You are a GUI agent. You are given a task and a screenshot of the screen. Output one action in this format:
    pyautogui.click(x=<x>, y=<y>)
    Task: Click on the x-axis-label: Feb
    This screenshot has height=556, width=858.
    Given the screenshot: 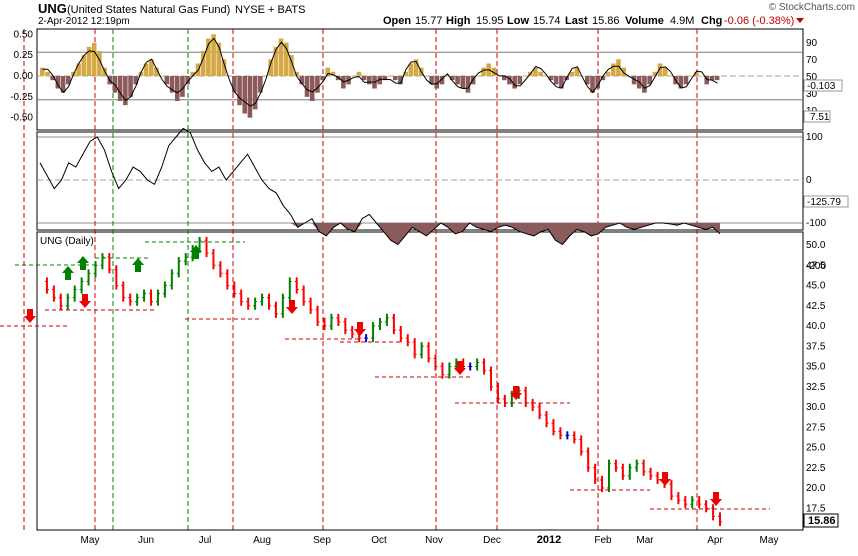 What is the action you would take?
    pyautogui.click(x=603, y=540)
    